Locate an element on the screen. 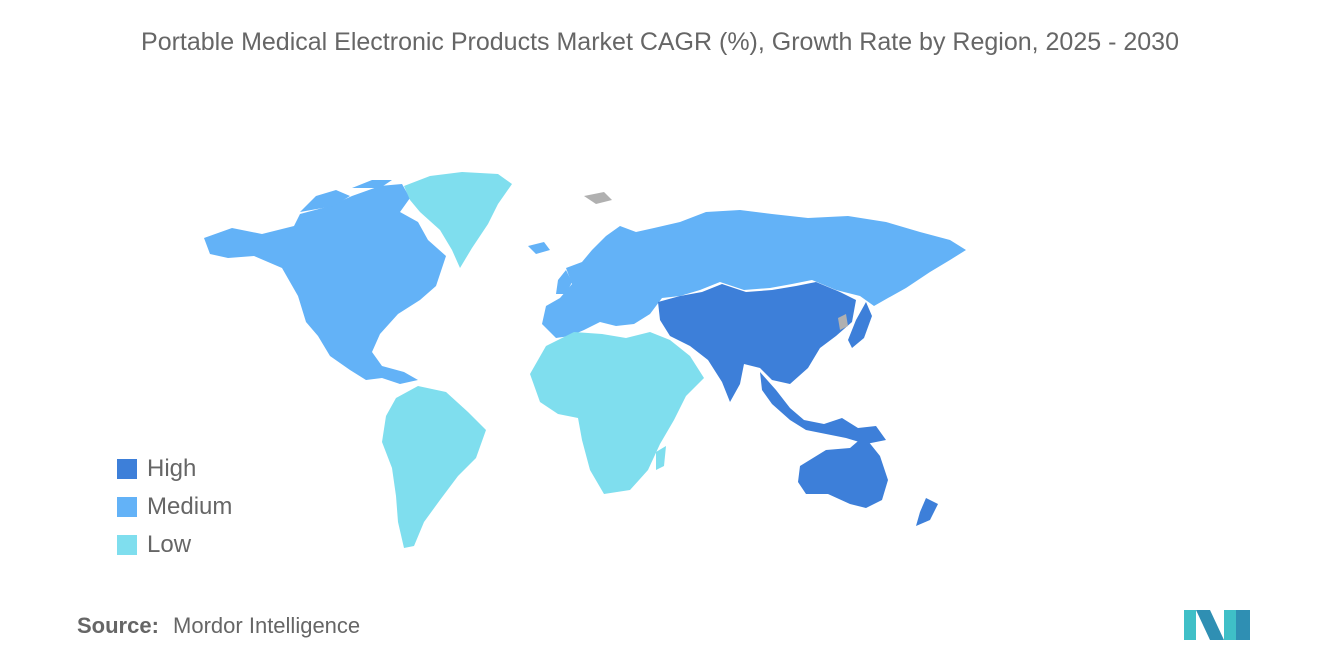 The height and width of the screenshot is (665, 1320). mordor-intelligence-logo-icon is located at coordinates (1217, 625).